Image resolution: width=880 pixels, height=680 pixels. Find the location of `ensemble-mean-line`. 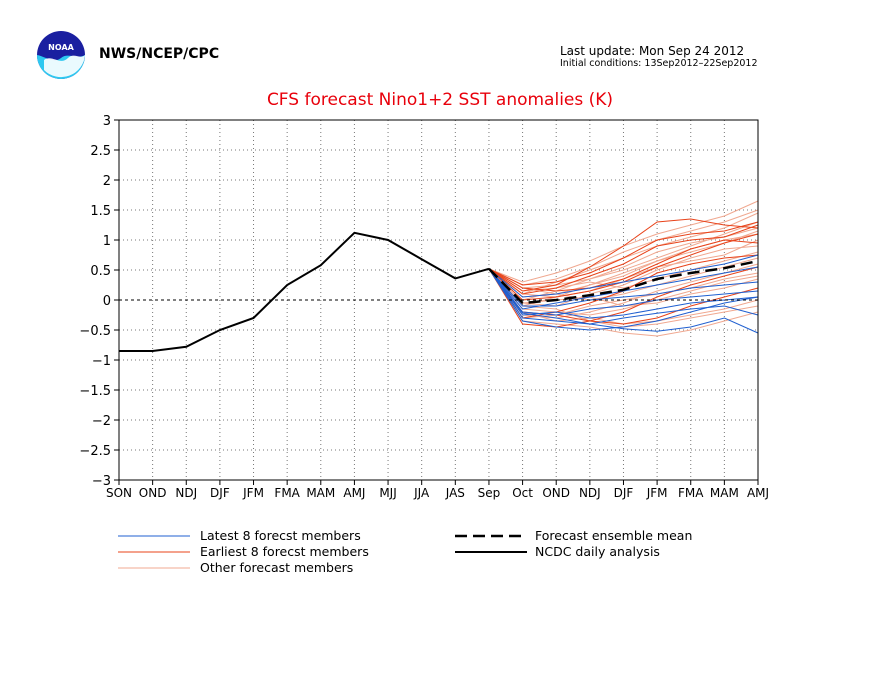

ensemble-mean-line is located at coordinates (623, 282).